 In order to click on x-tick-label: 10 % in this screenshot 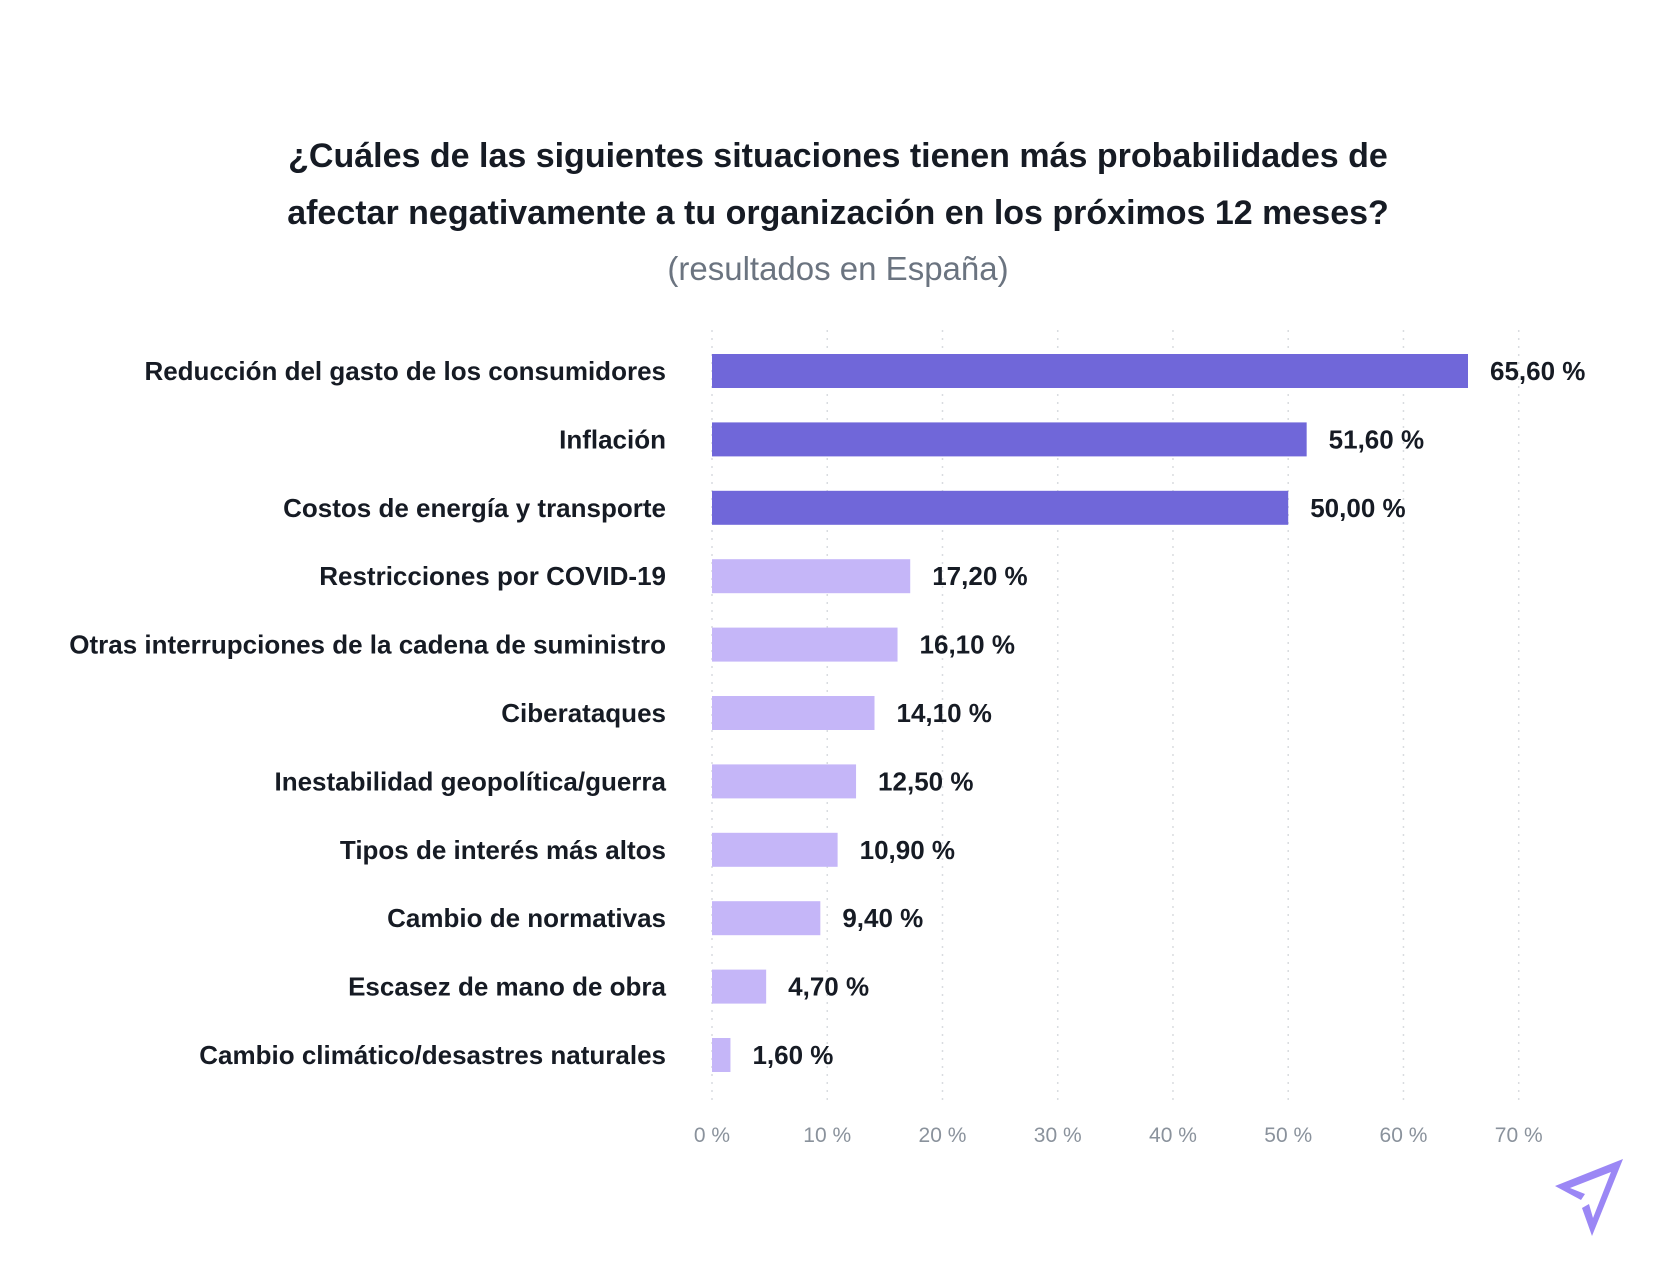, I will do `click(827, 1135)`.